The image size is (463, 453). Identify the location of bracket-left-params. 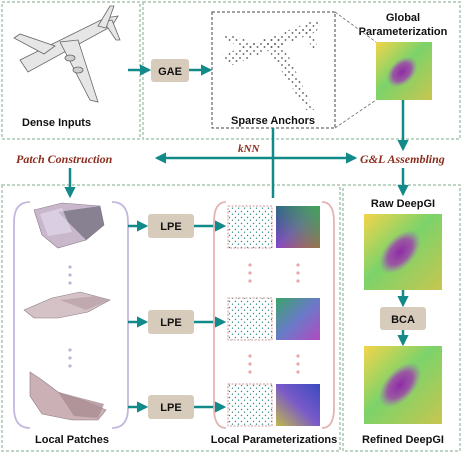
(220, 315).